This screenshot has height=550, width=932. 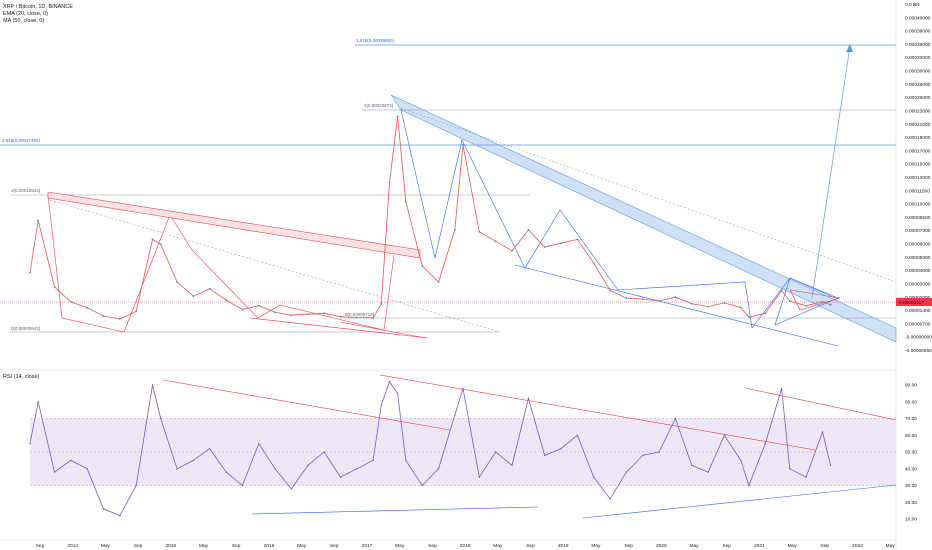 I want to click on price-tick-label: 0.00002000, so click(x=918, y=298).